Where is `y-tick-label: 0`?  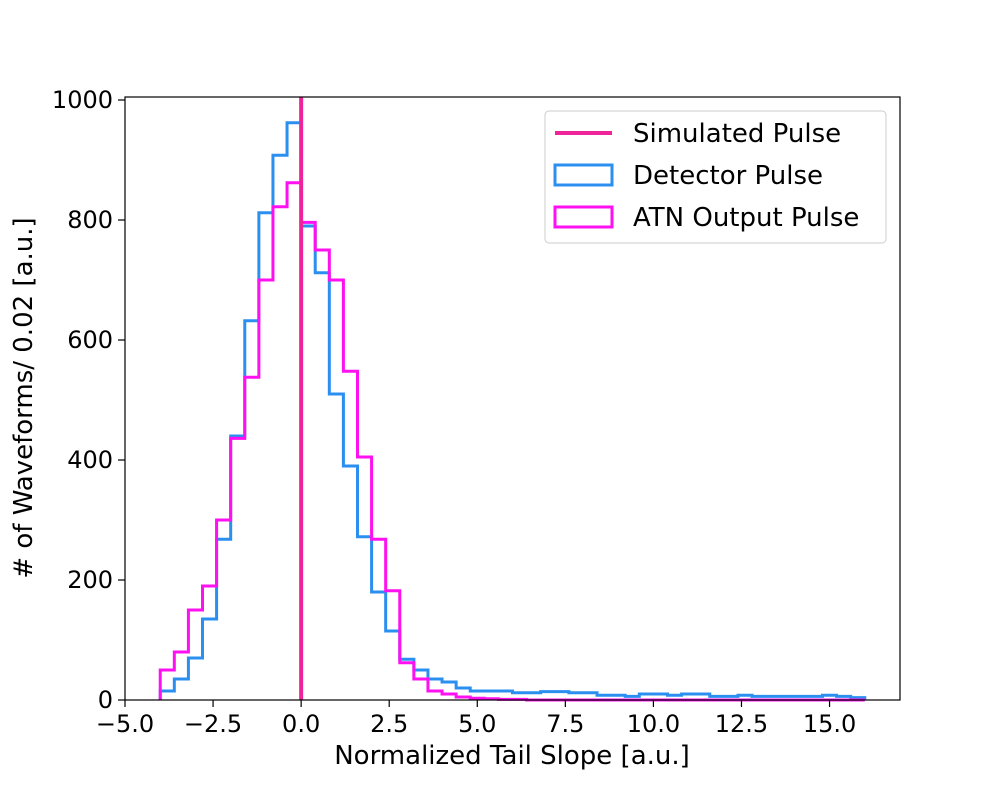
y-tick-label: 0 is located at coordinates (105, 700).